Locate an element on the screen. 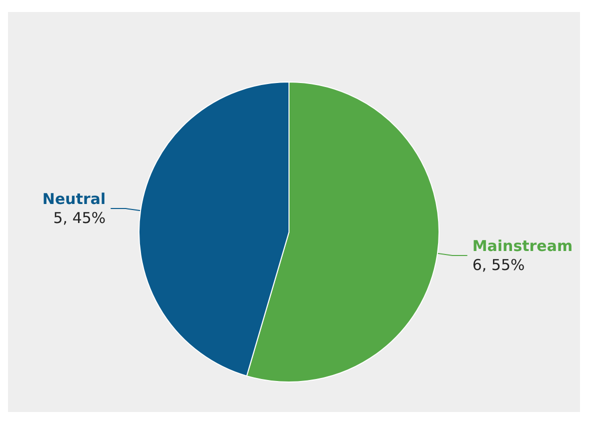 This screenshot has width=589, height=441. data-label: 5, 45% is located at coordinates (79, 218).